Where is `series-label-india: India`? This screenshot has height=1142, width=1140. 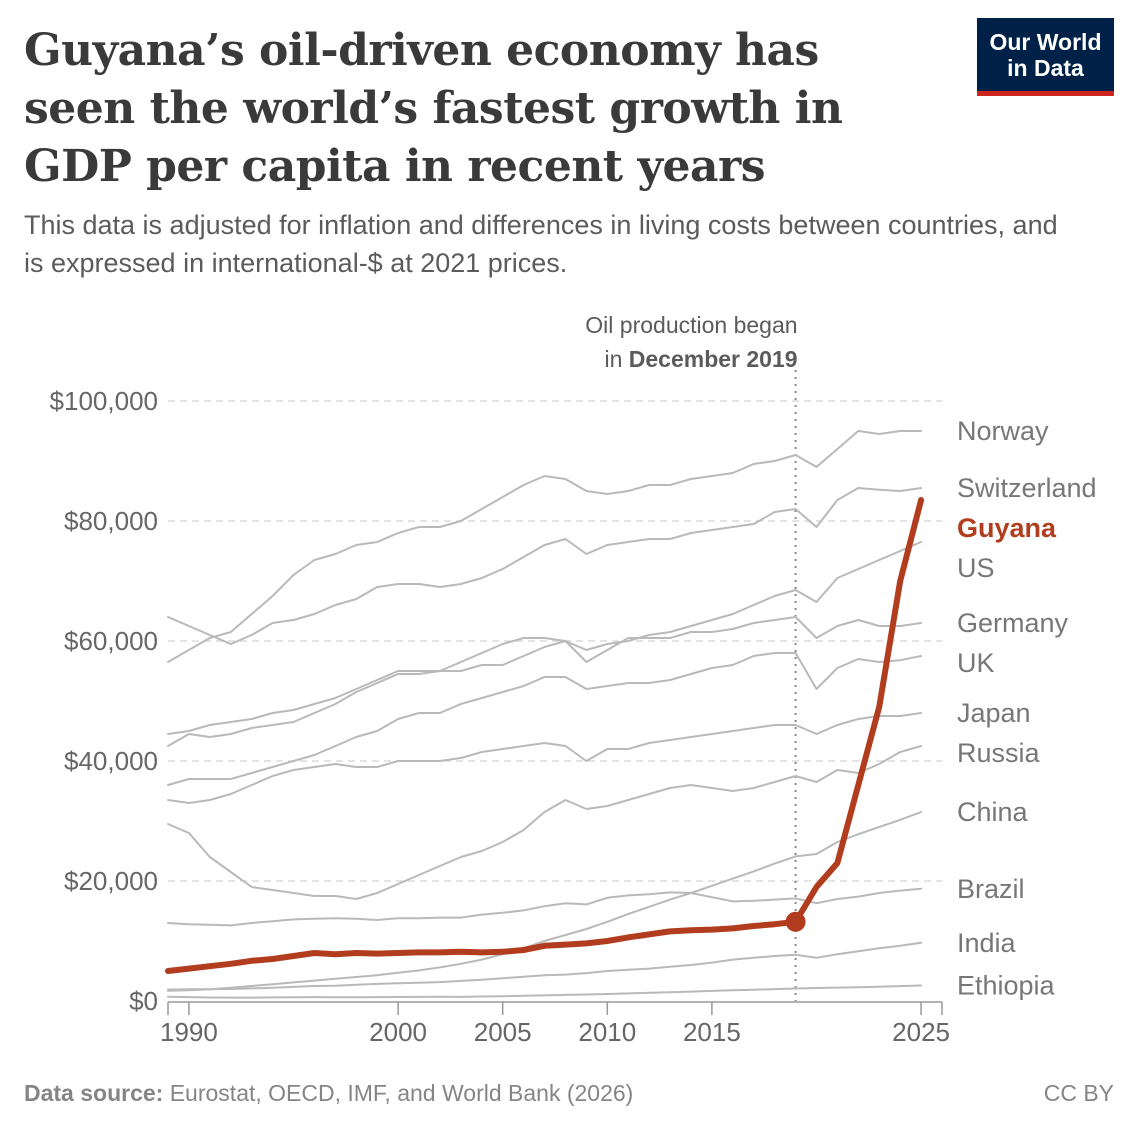
series-label-india: India is located at coordinates (987, 943).